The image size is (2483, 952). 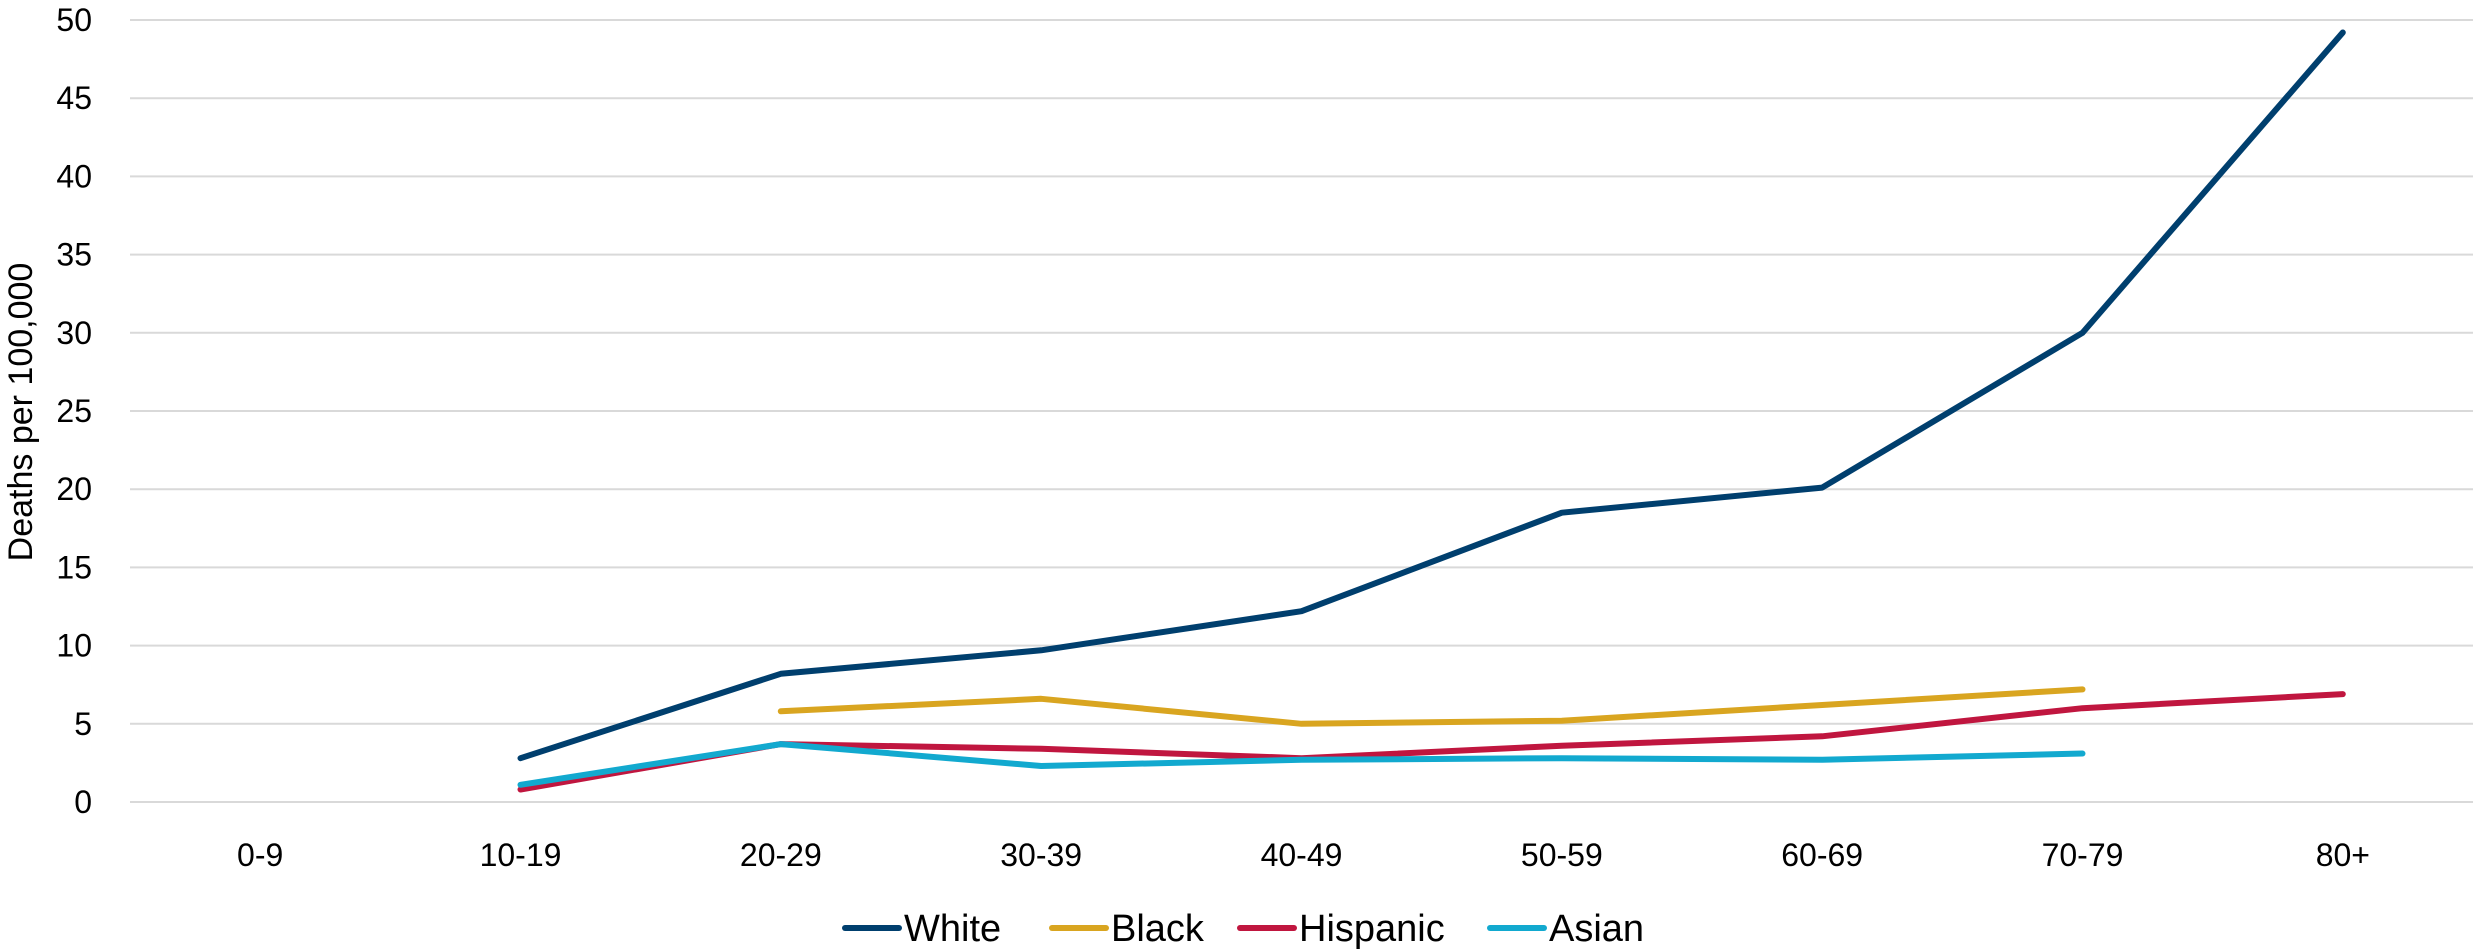 What do you see at coordinates (952, 929) in the screenshot?
I see `legend-label-white: White` at bounding box center [952, 929].